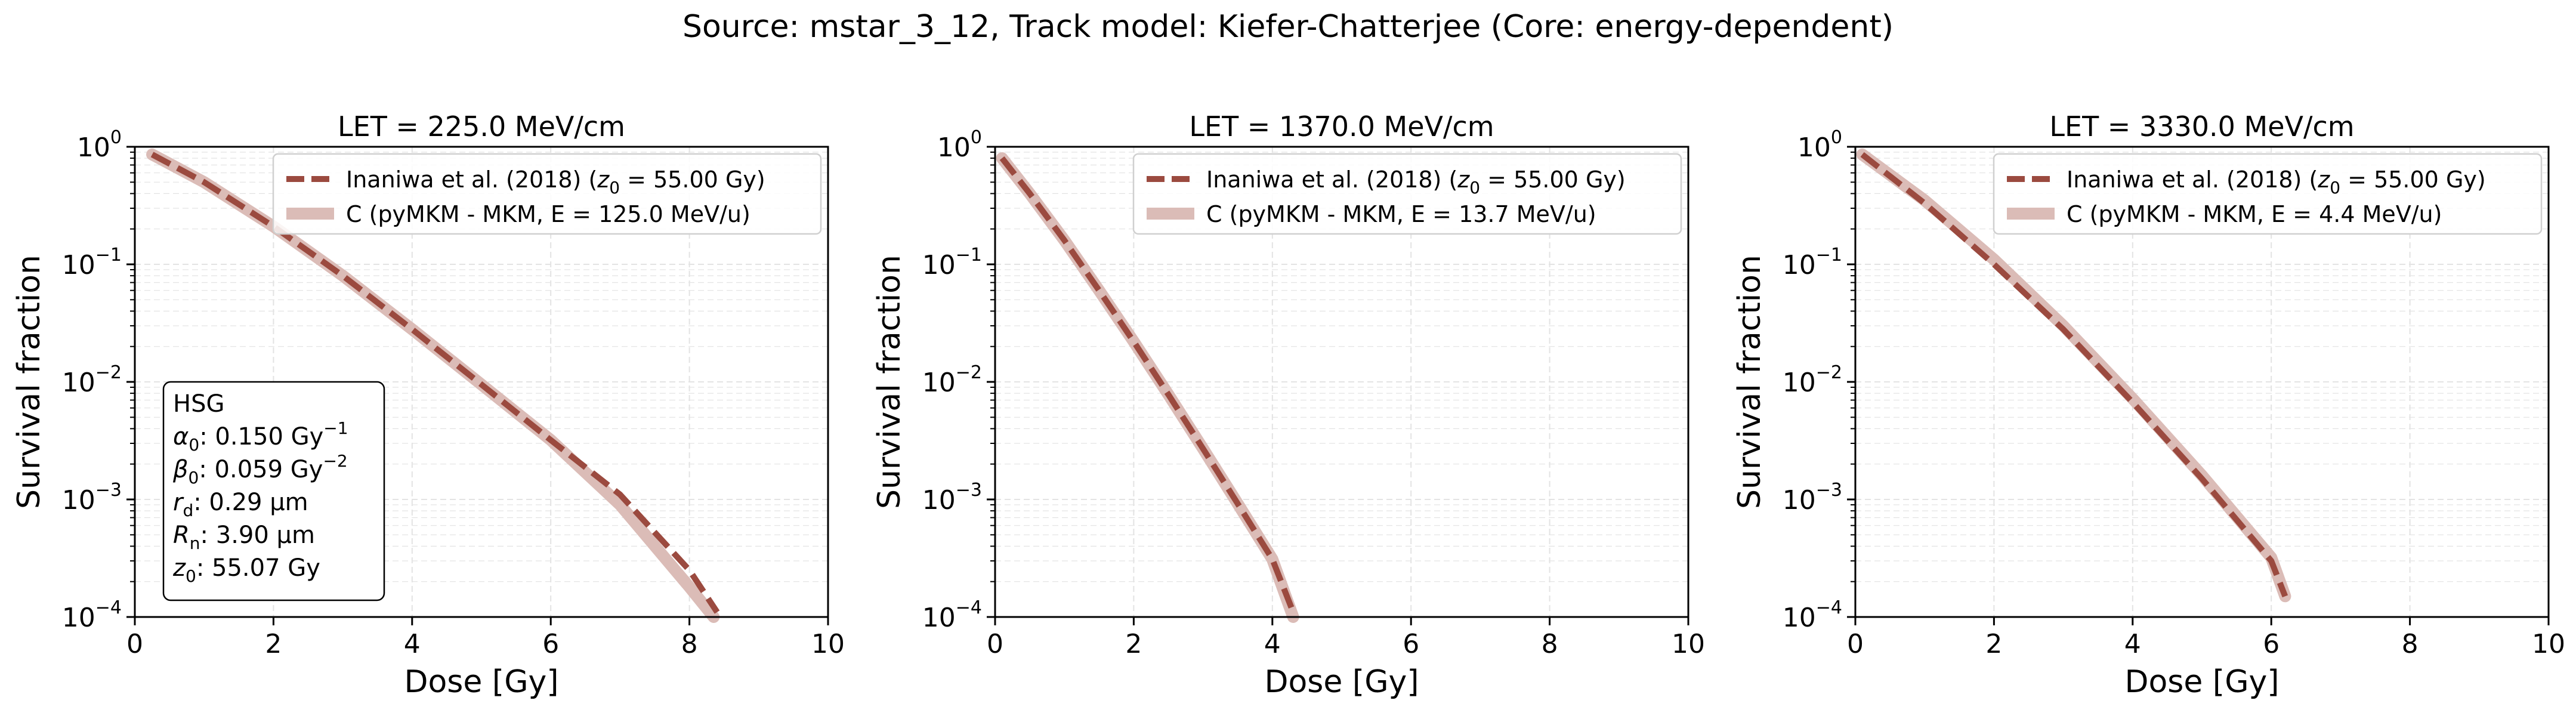  Describe the element at coordinates (260, 469) in the screenshot. I see `info-line-beta0: β0: 0.059 Gy−2` at that location.